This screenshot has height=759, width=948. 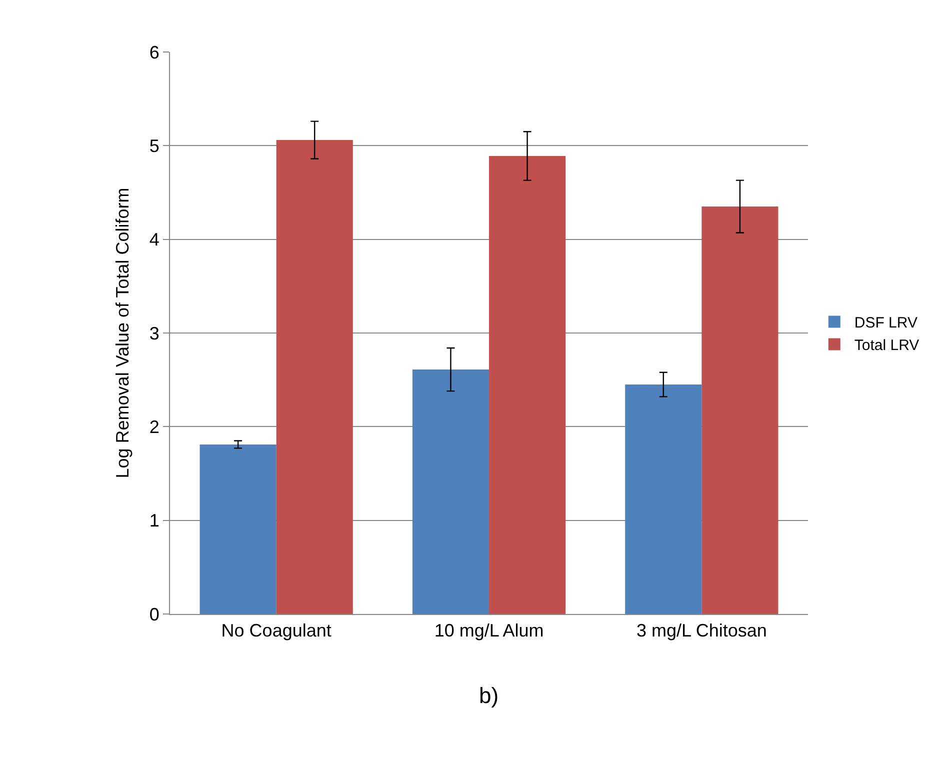 What do you see at coordinates (154, 520) in the screenshot?
I see `y-tick-label: 1` at bounding box center [154, 520].